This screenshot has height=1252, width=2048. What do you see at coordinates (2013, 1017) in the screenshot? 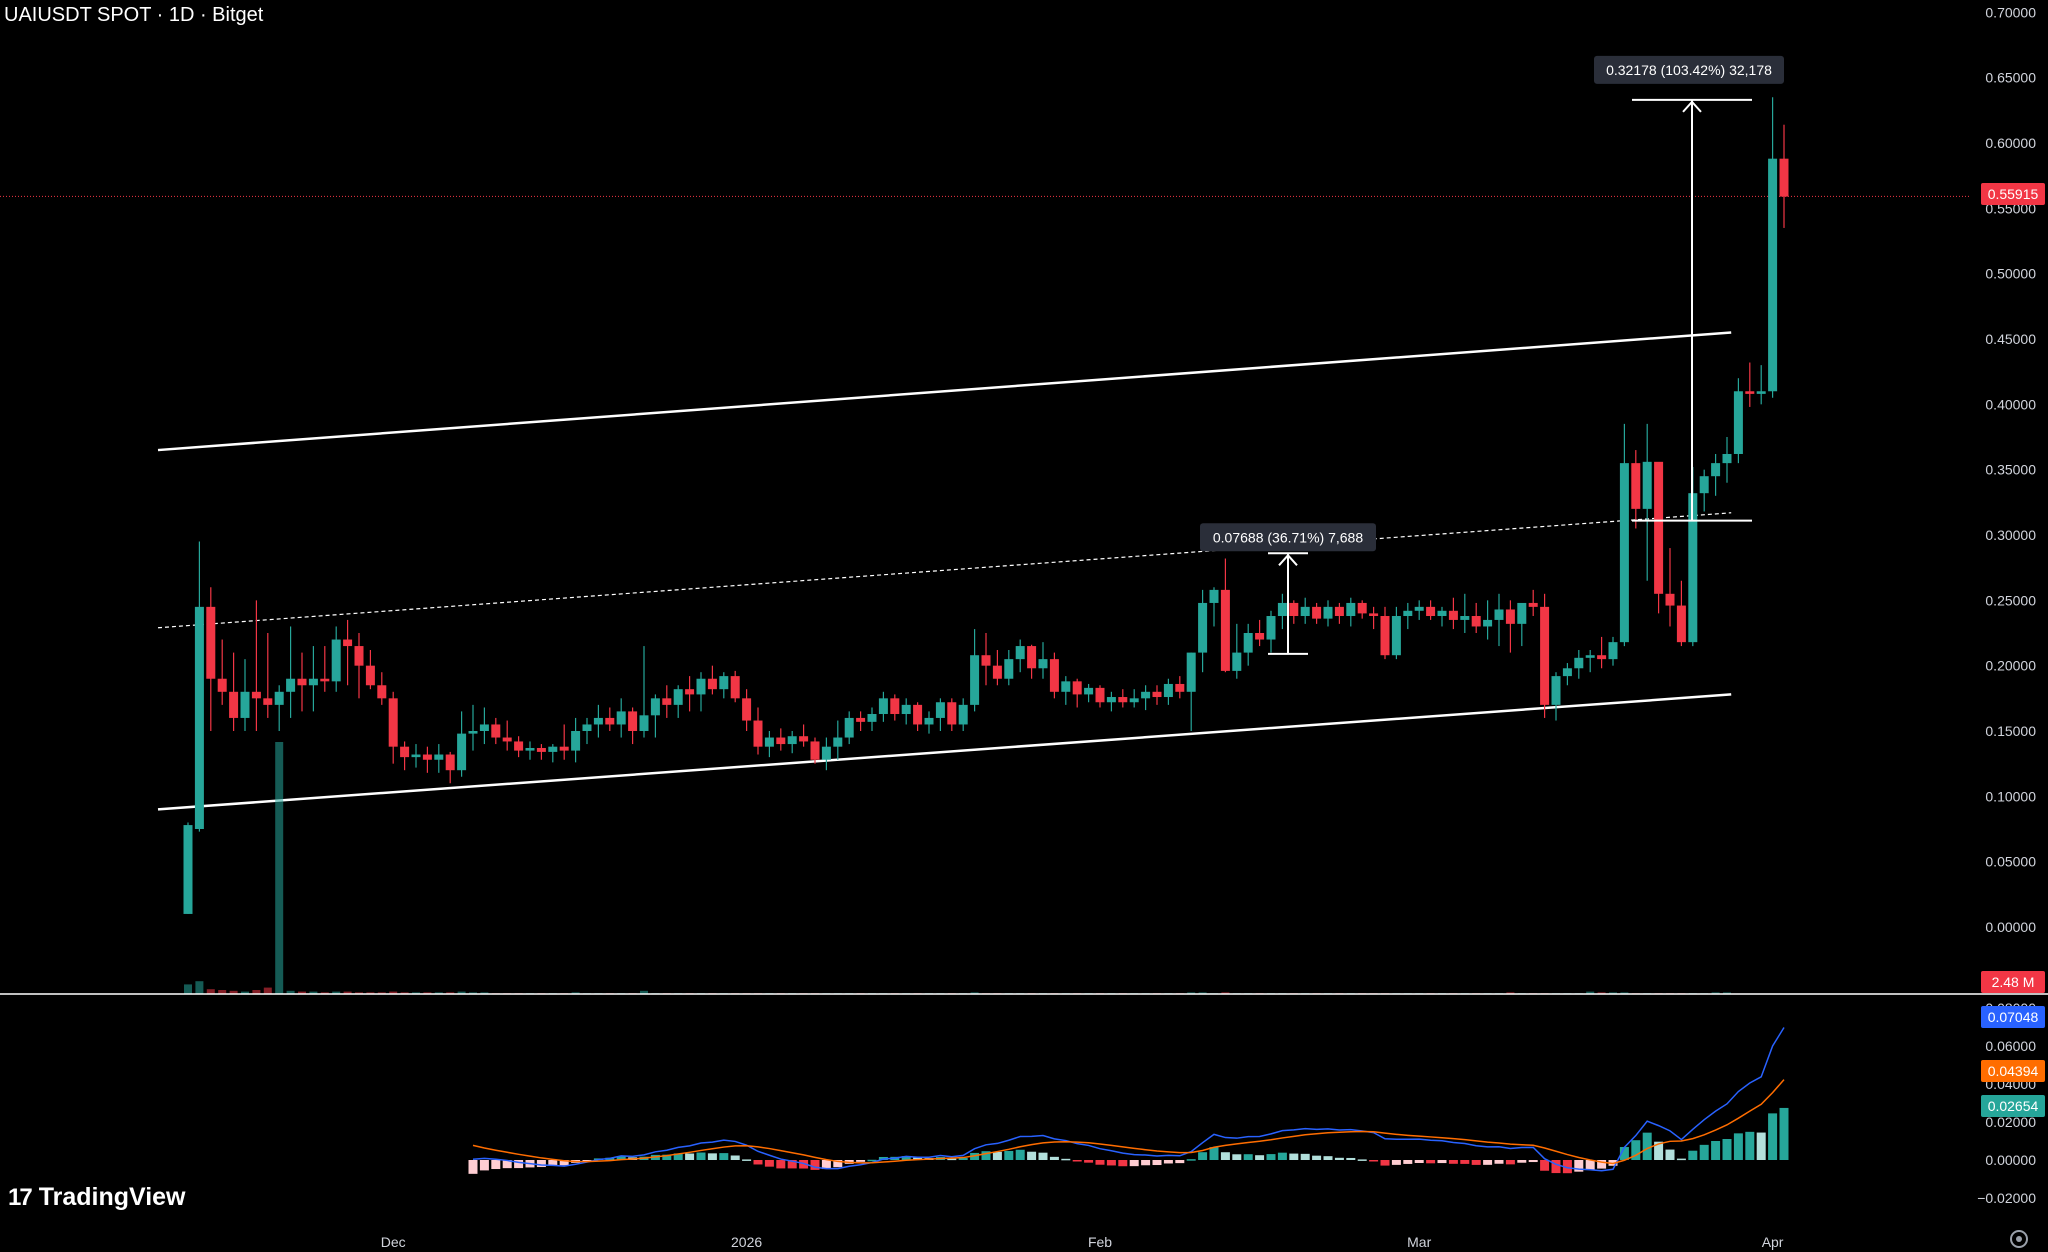
I see `macd-value-label: 0.07048` at bounding box center [2013, 1017].